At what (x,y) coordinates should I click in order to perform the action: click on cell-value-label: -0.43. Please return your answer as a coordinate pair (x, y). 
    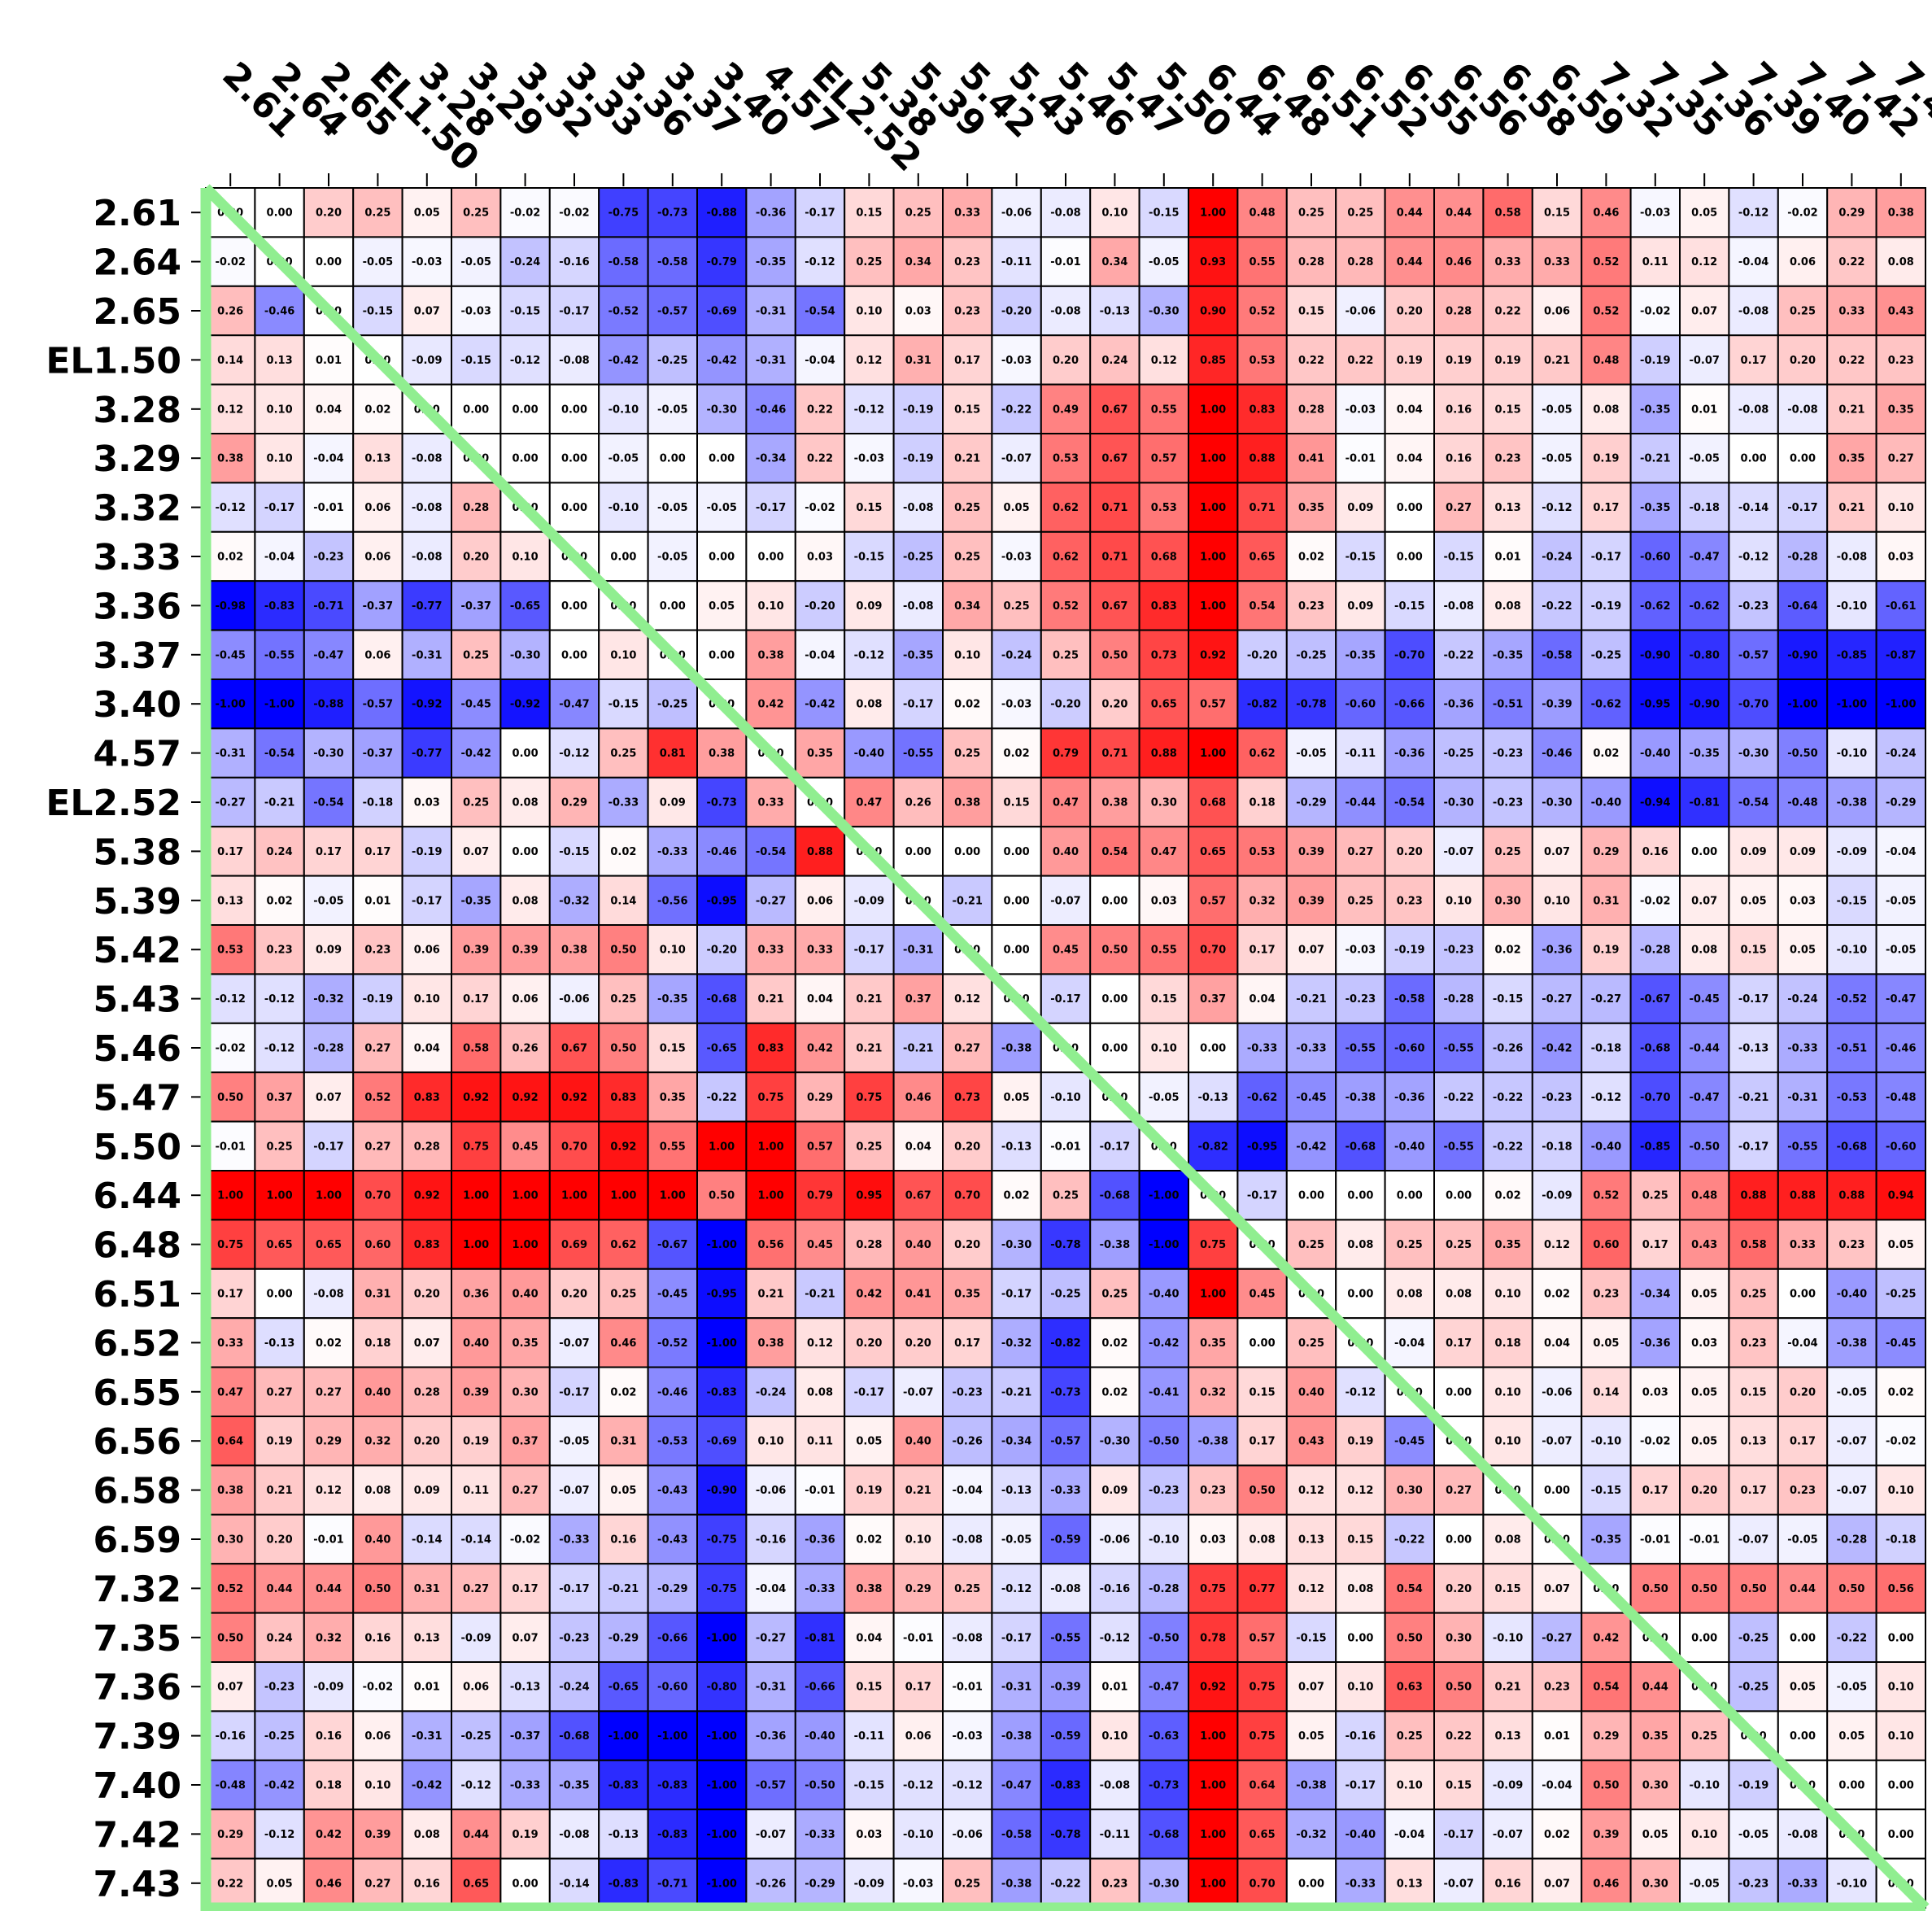
    Looking at the image, I should click on (672, 1540).